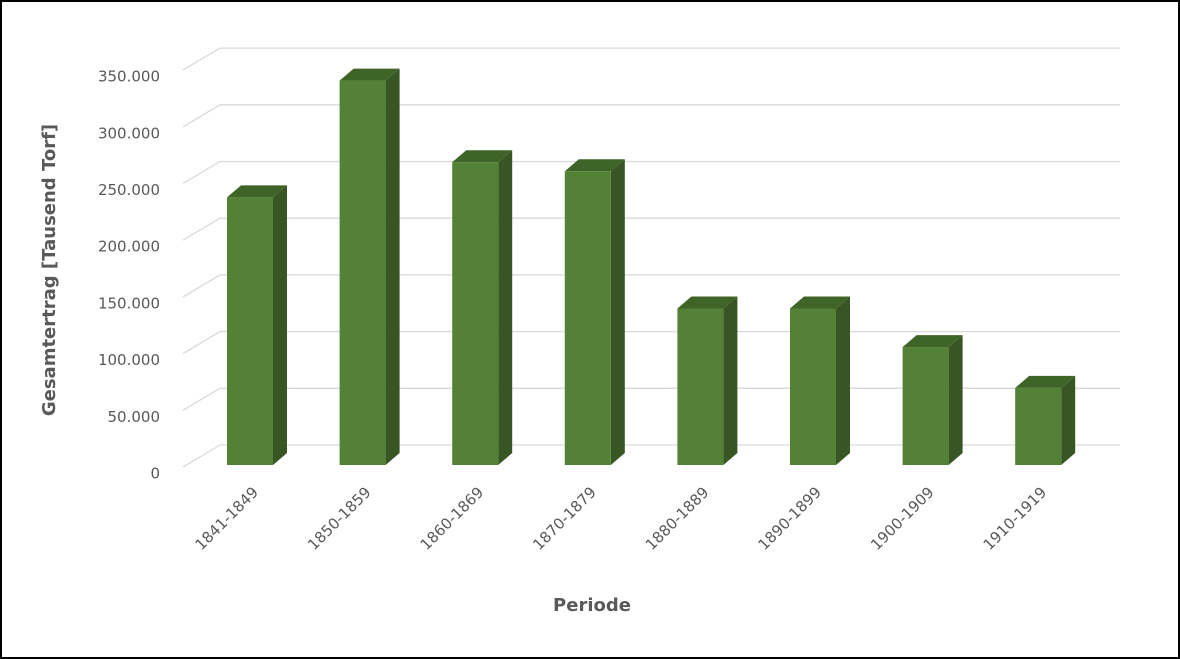 This screenshot has width=1180, height=659. Describe the element at coordinates (49, 270) in the screenshot. I see `y-axis-title: Gesamtertrag [Tausend Torf]` at that location.